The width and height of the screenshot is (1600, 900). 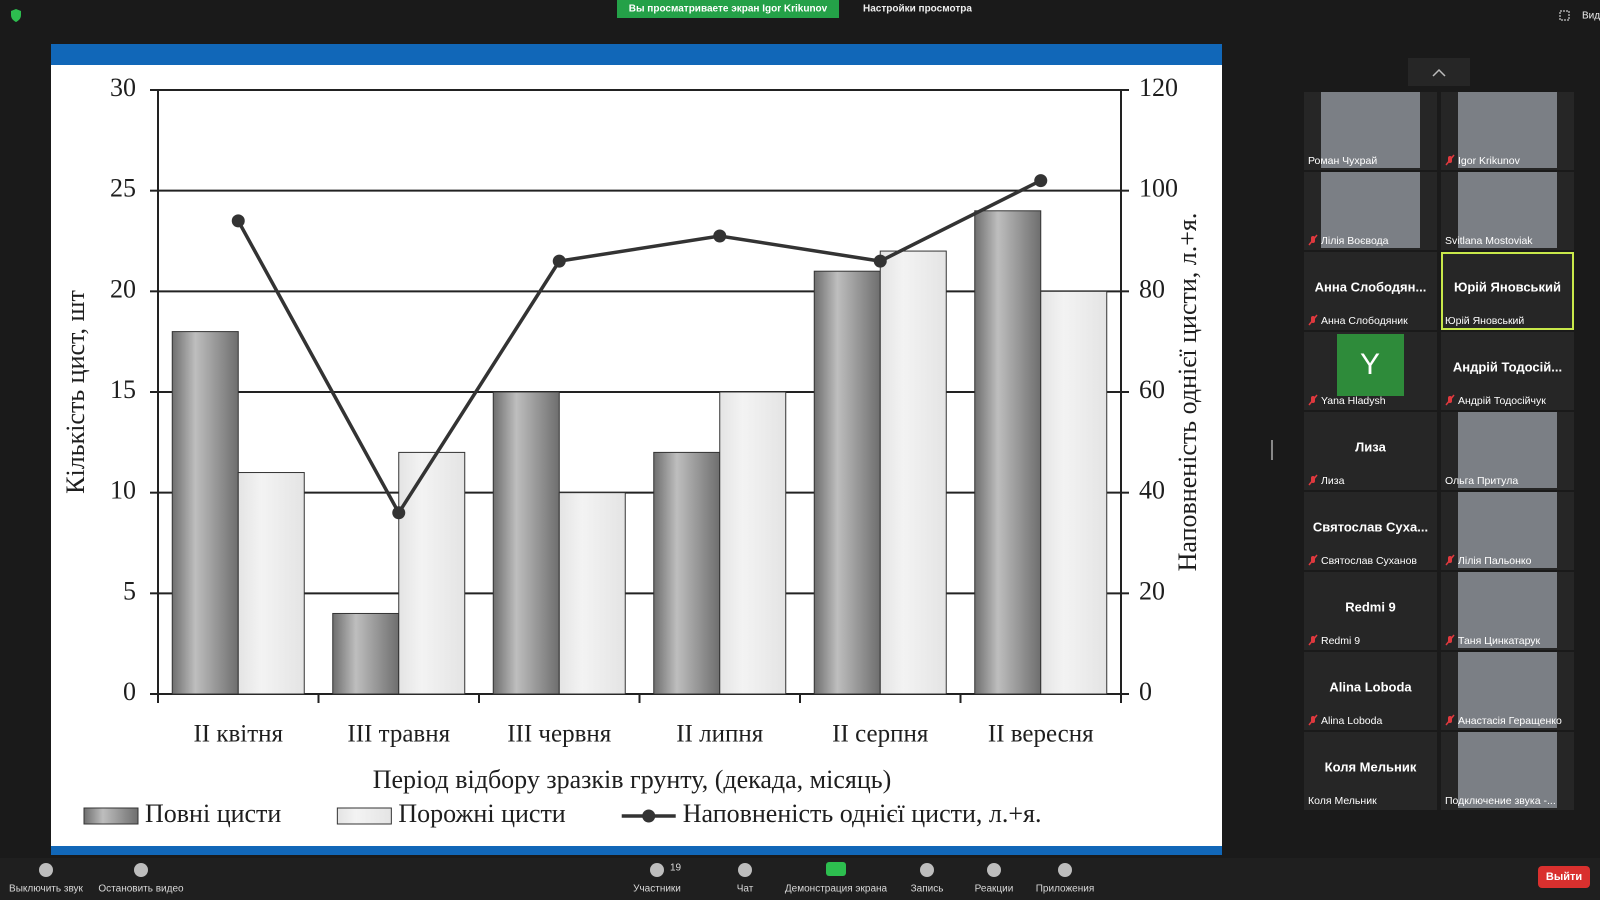 I want to click on x-tick-label: II липня, so click(x=720, y=734).